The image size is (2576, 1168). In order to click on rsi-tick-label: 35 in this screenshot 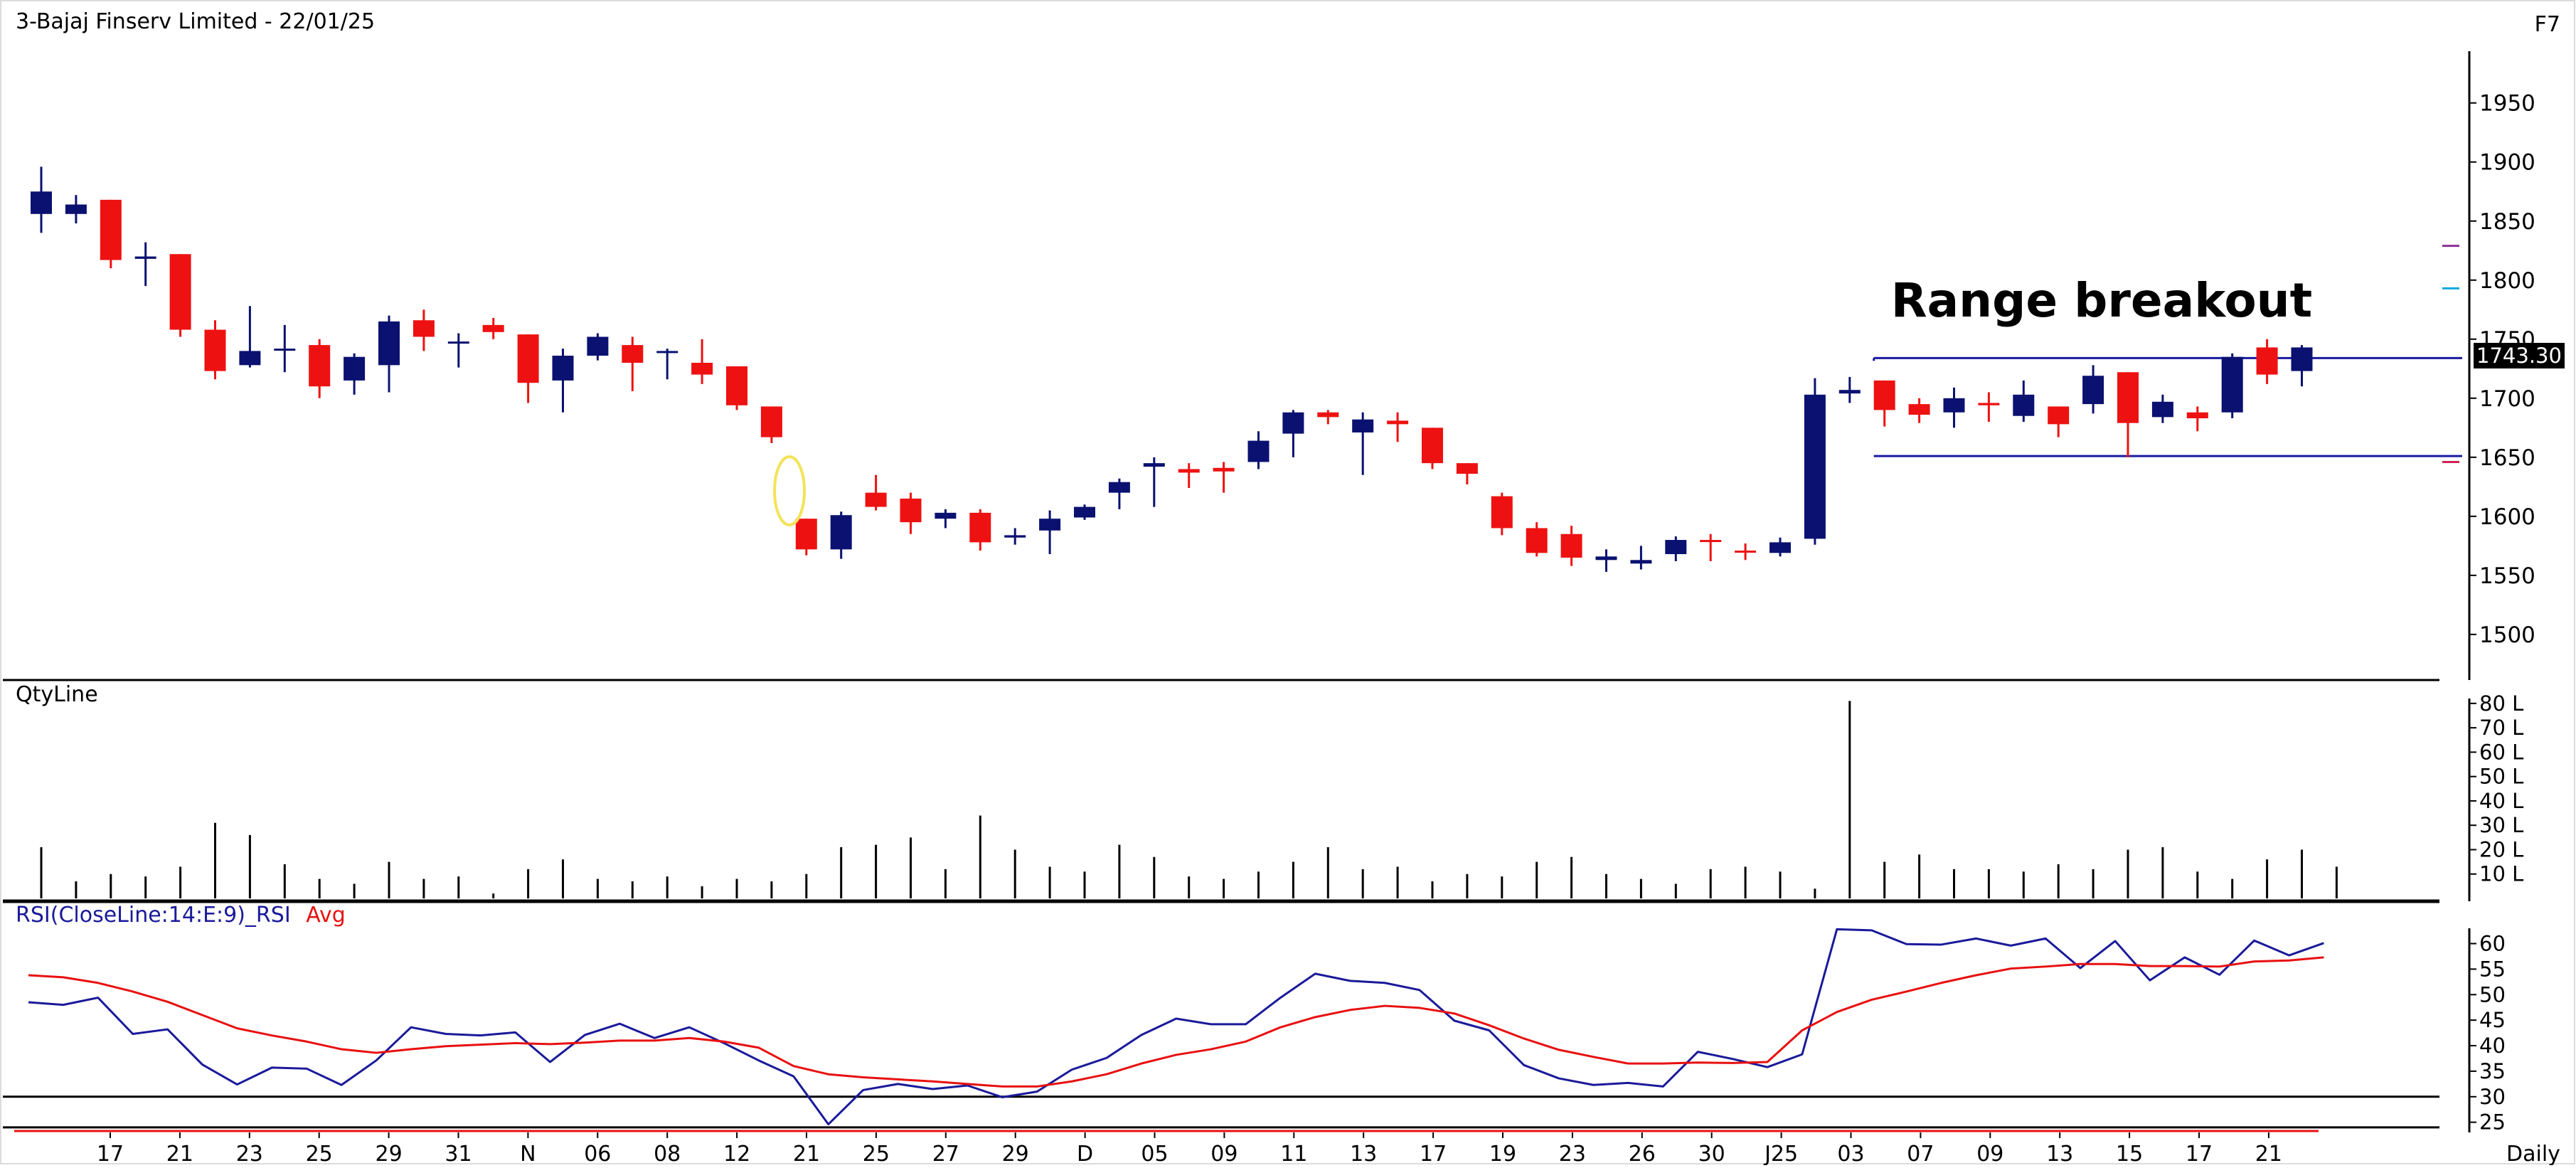, I will do `click(2492, 1071)`.